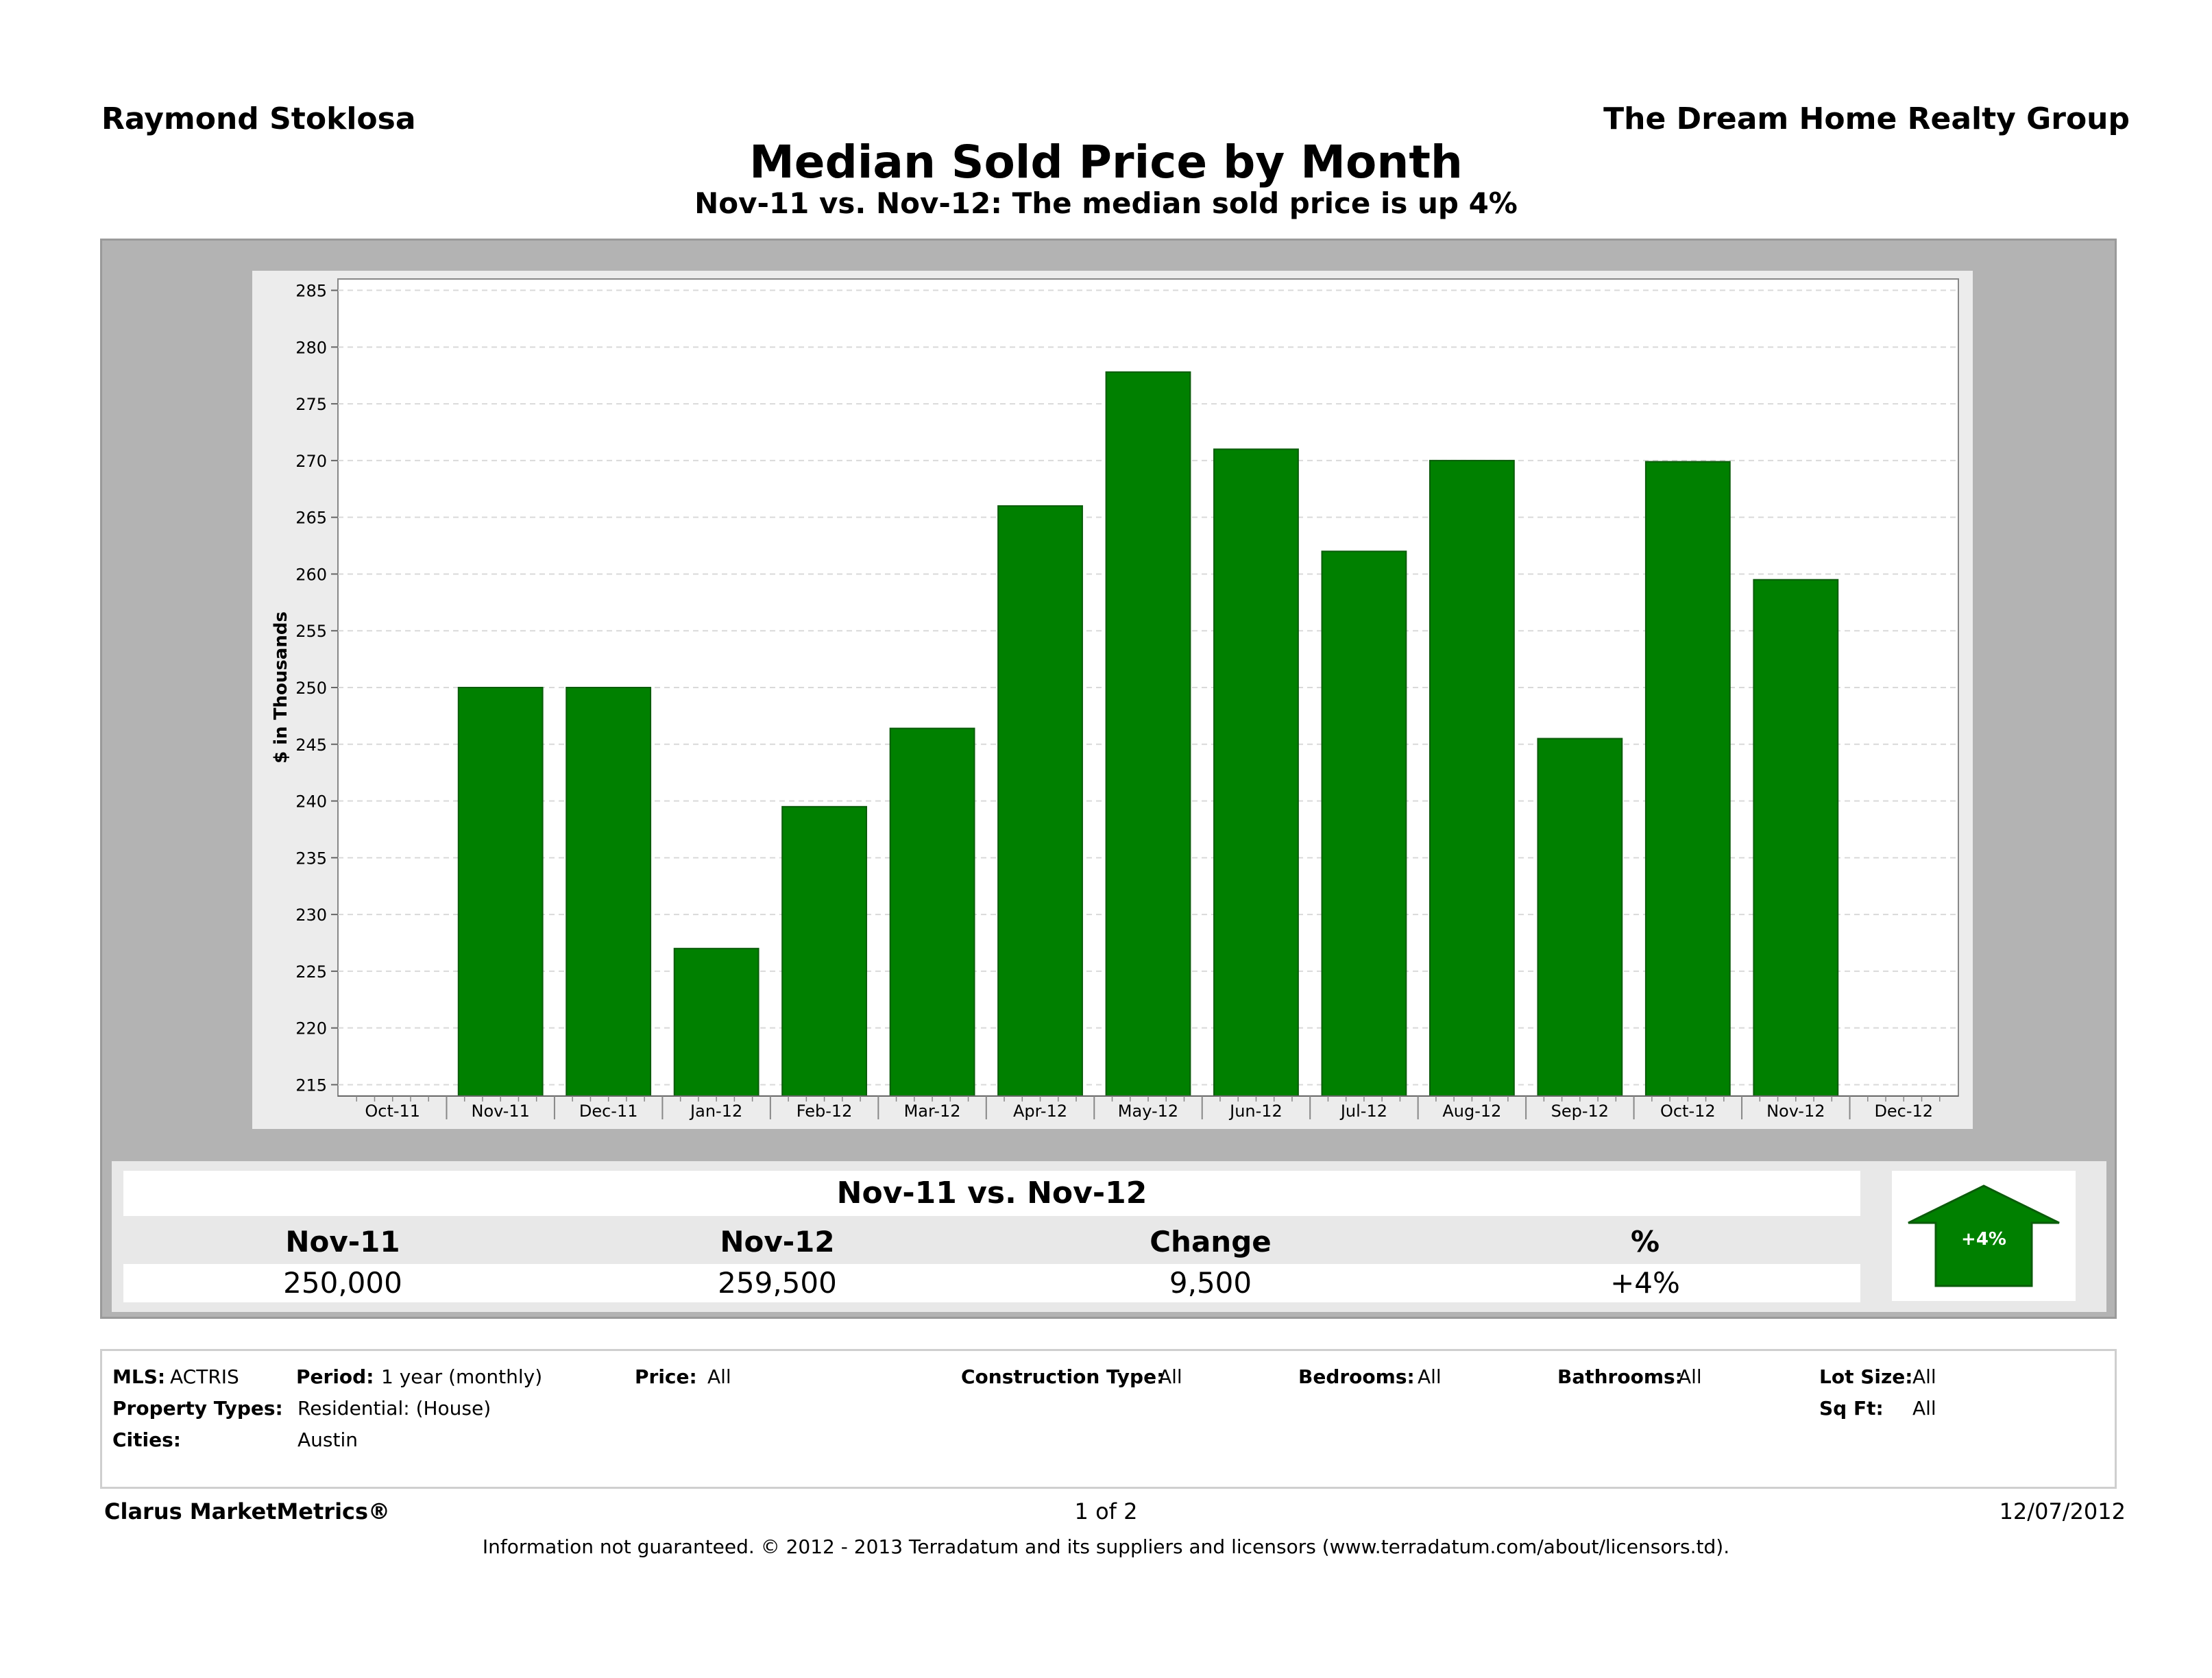 The image size is (2212, 1678). What do you see at coordinates (311, 461) in the screenshot?
I see `y-tick-label: 270` at bounding box center [311, 461].